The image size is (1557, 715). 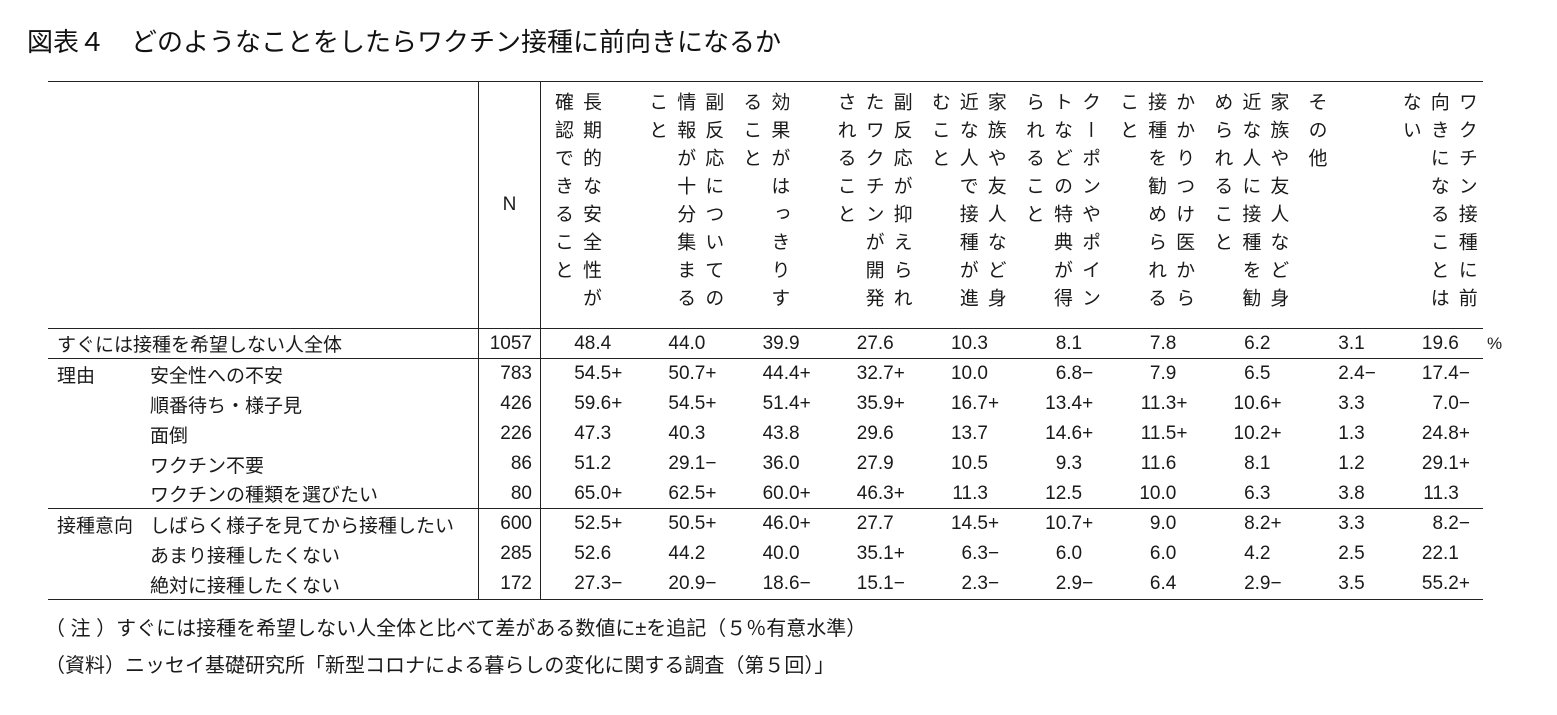 I want to click on value-cell: 2.3−, so click(x=965, y=584).